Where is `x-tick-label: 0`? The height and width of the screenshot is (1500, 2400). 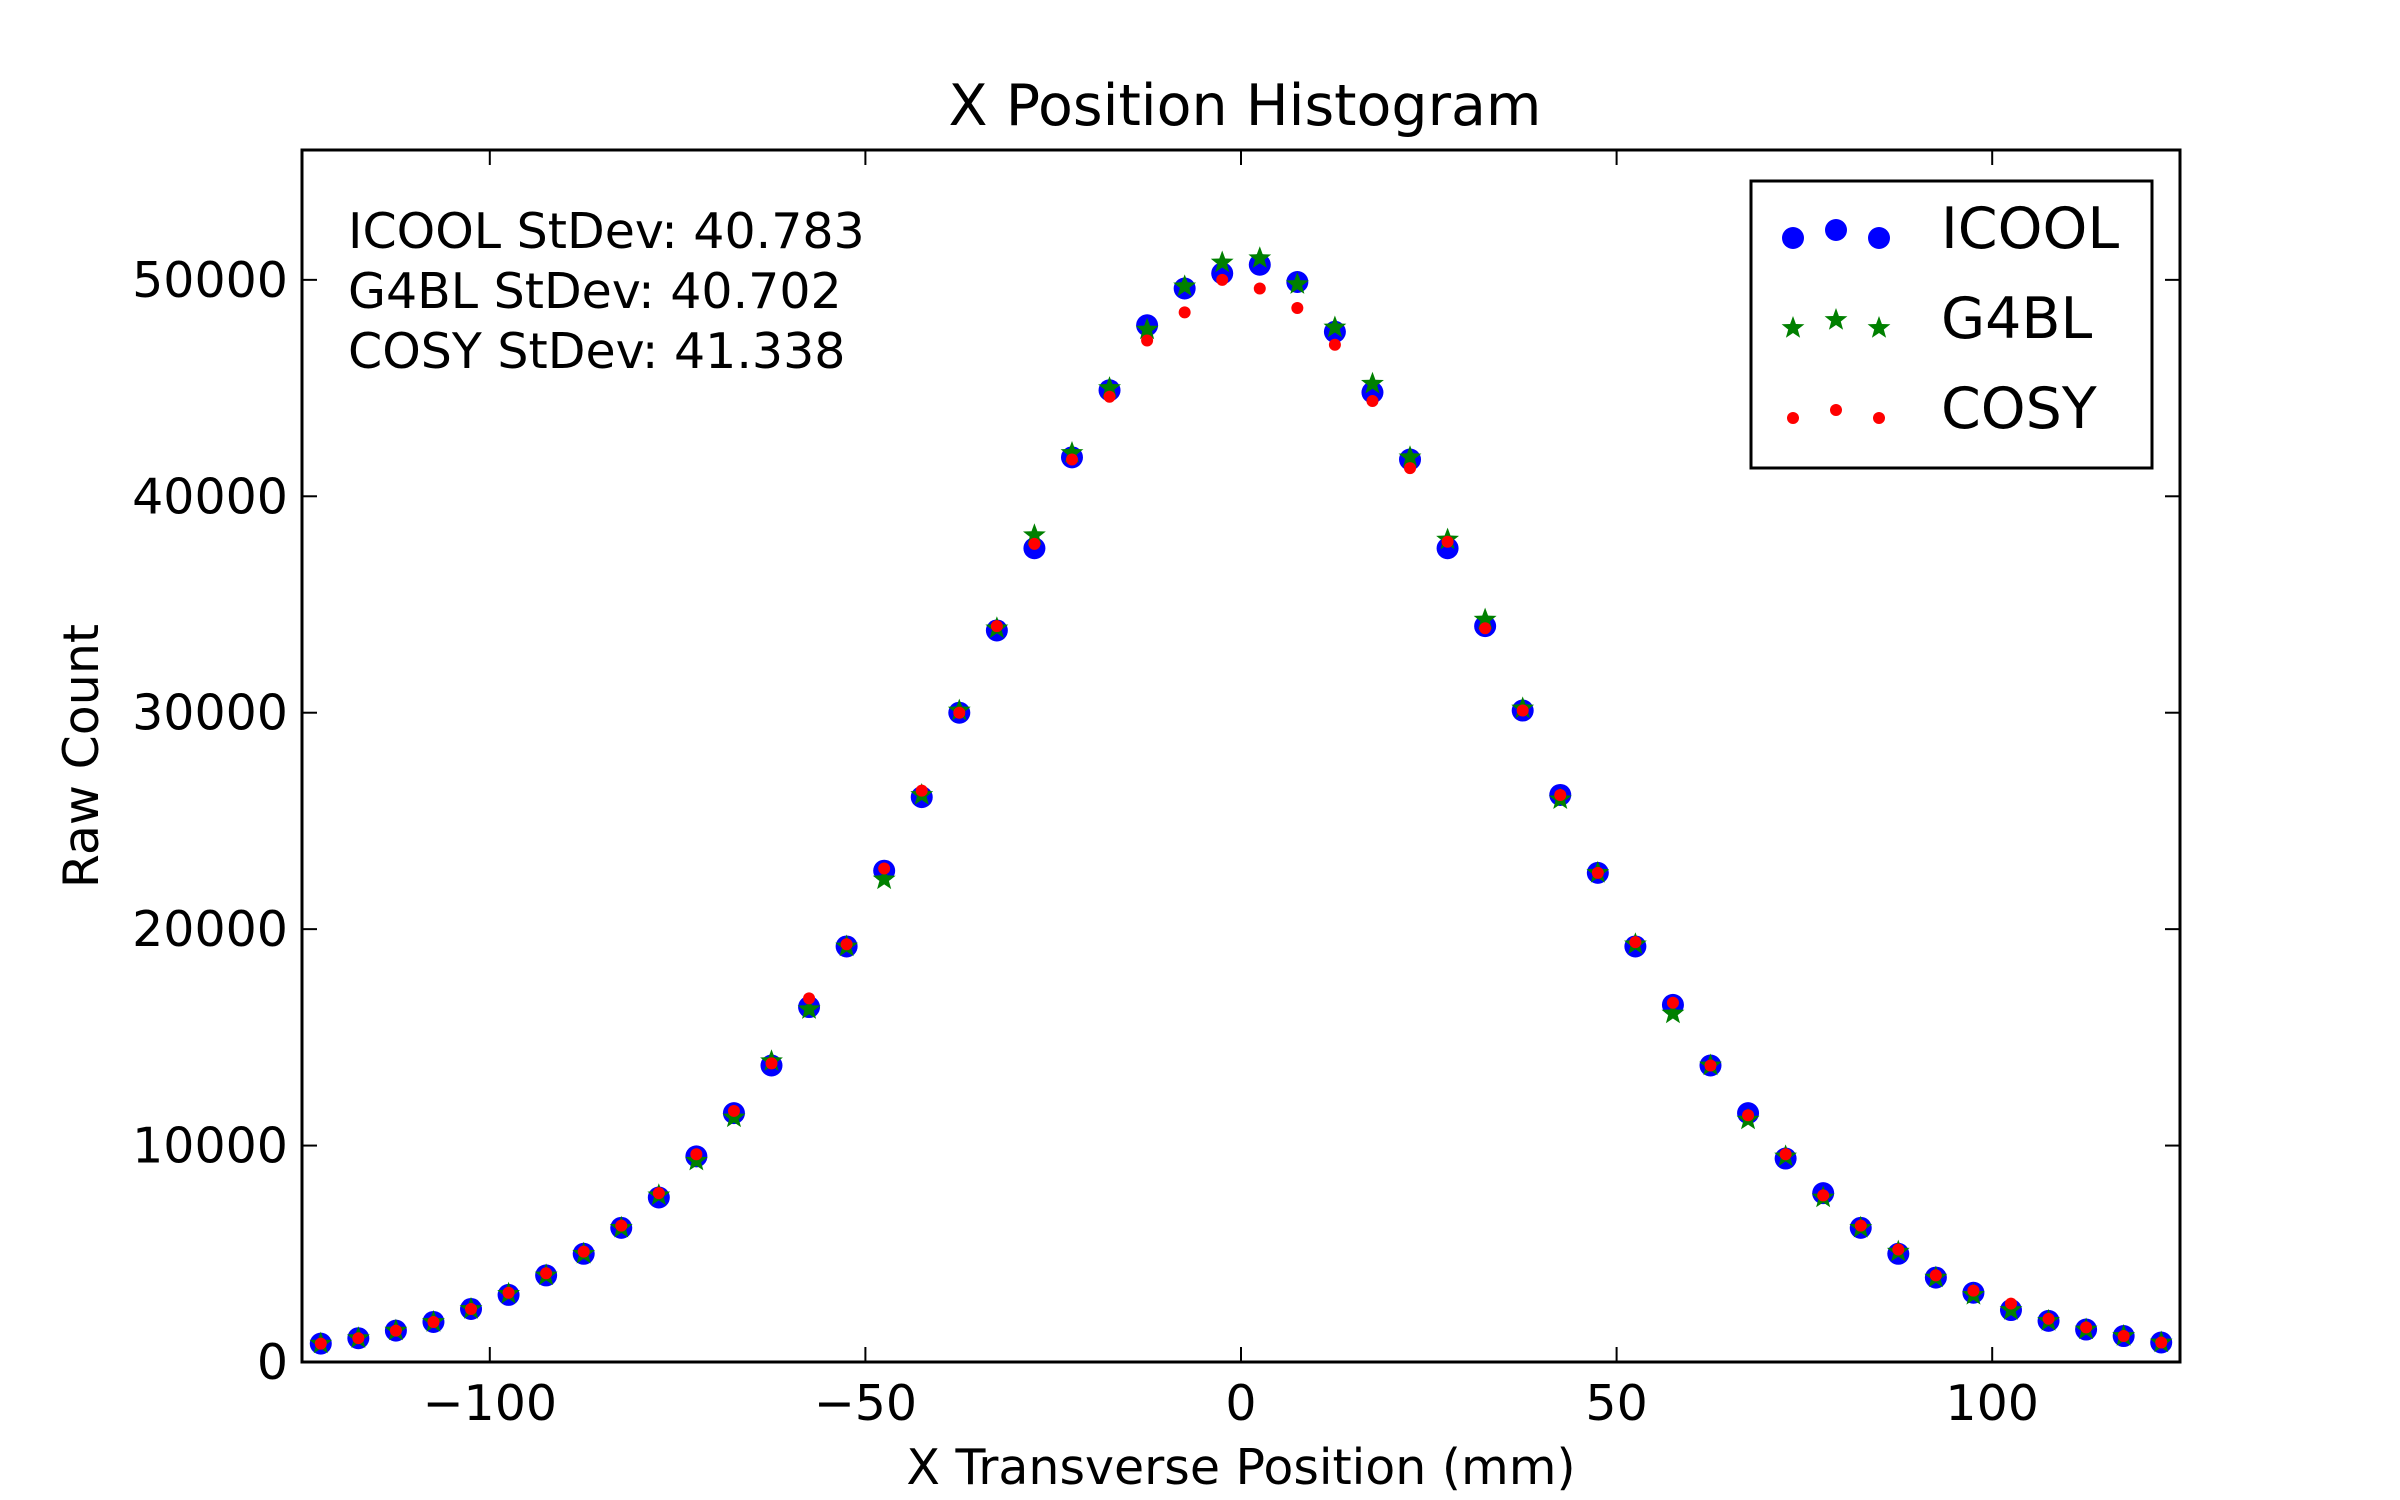 x-tick-label: 0 is located at coordinates (1240, 1403).